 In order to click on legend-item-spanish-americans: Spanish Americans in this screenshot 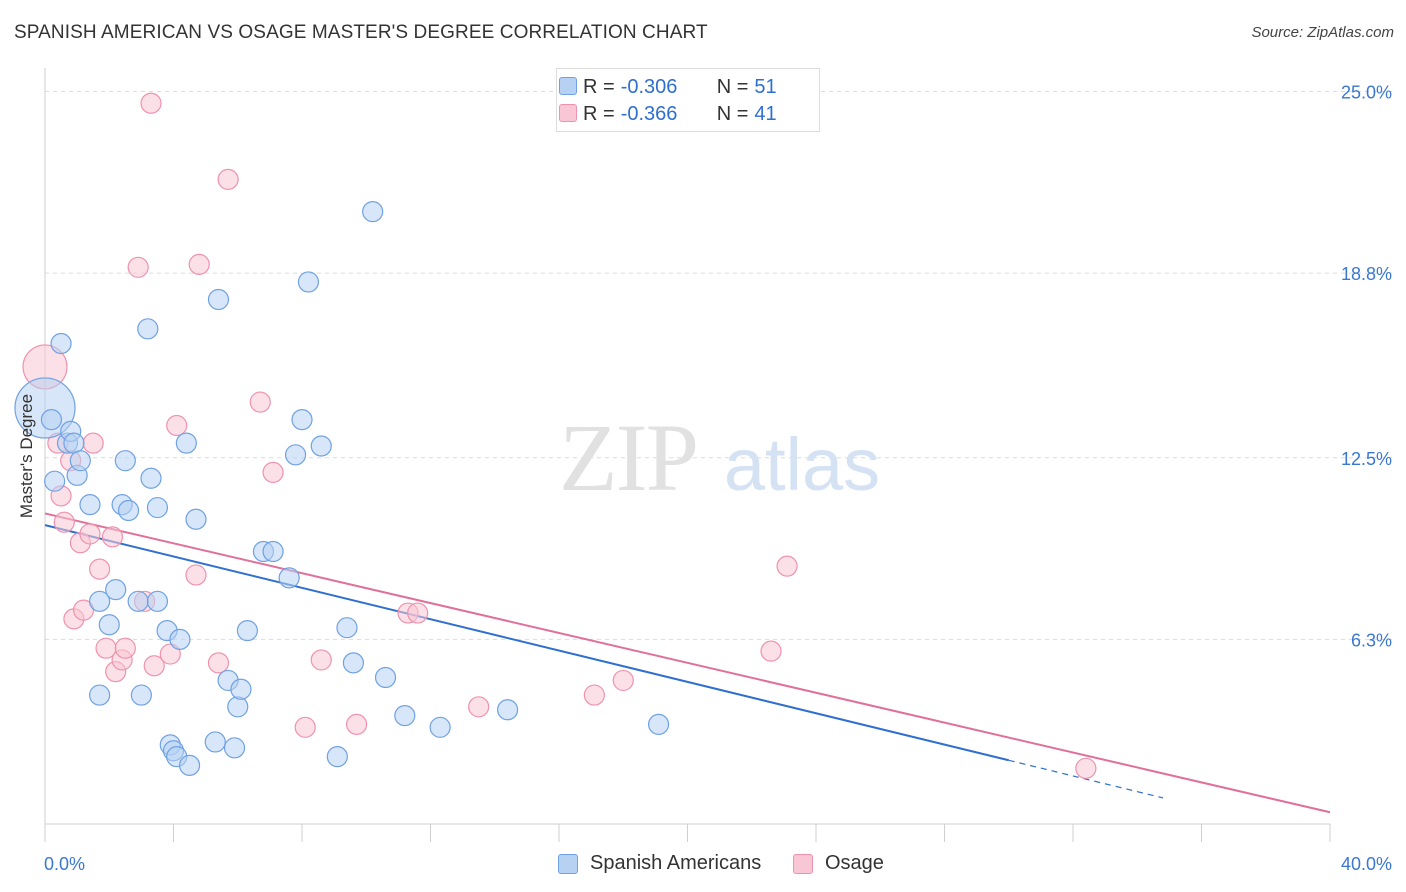, I will do `click(659, 863)`.